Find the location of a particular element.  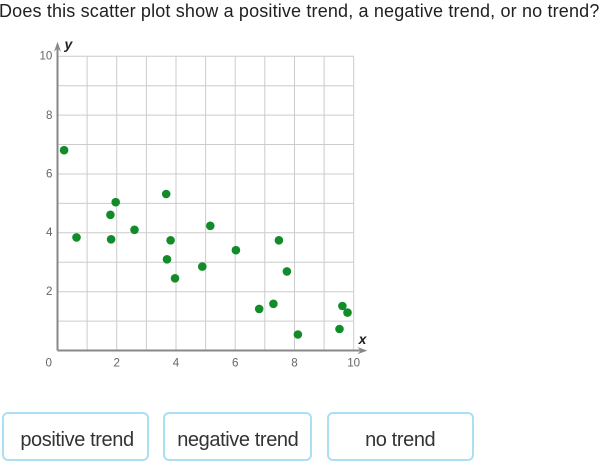

svg-text: x is located at coordinates (363, 339).